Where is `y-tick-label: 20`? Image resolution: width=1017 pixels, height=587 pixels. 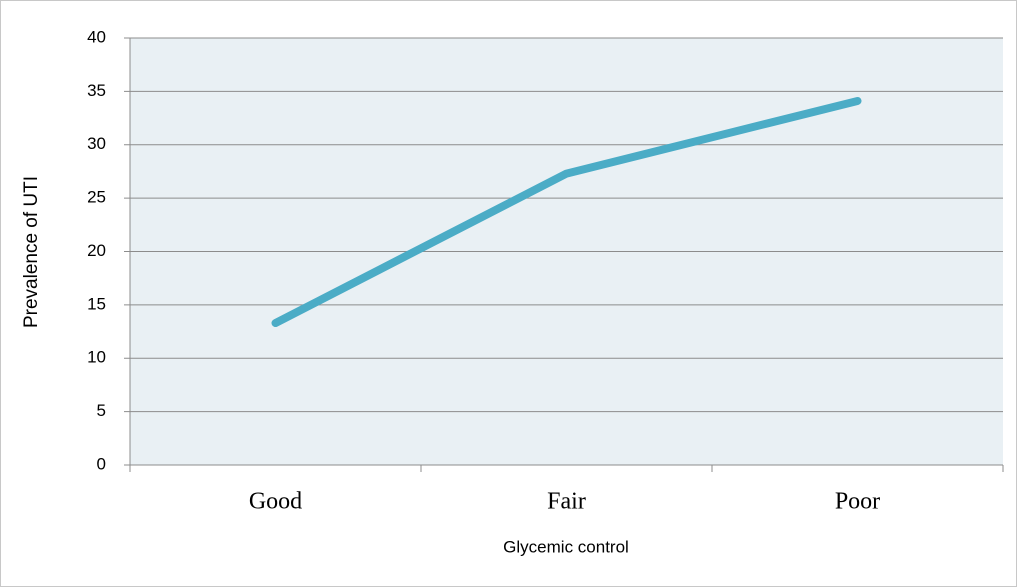
y-tick-label: 20 is located at coordinates (96, 250).